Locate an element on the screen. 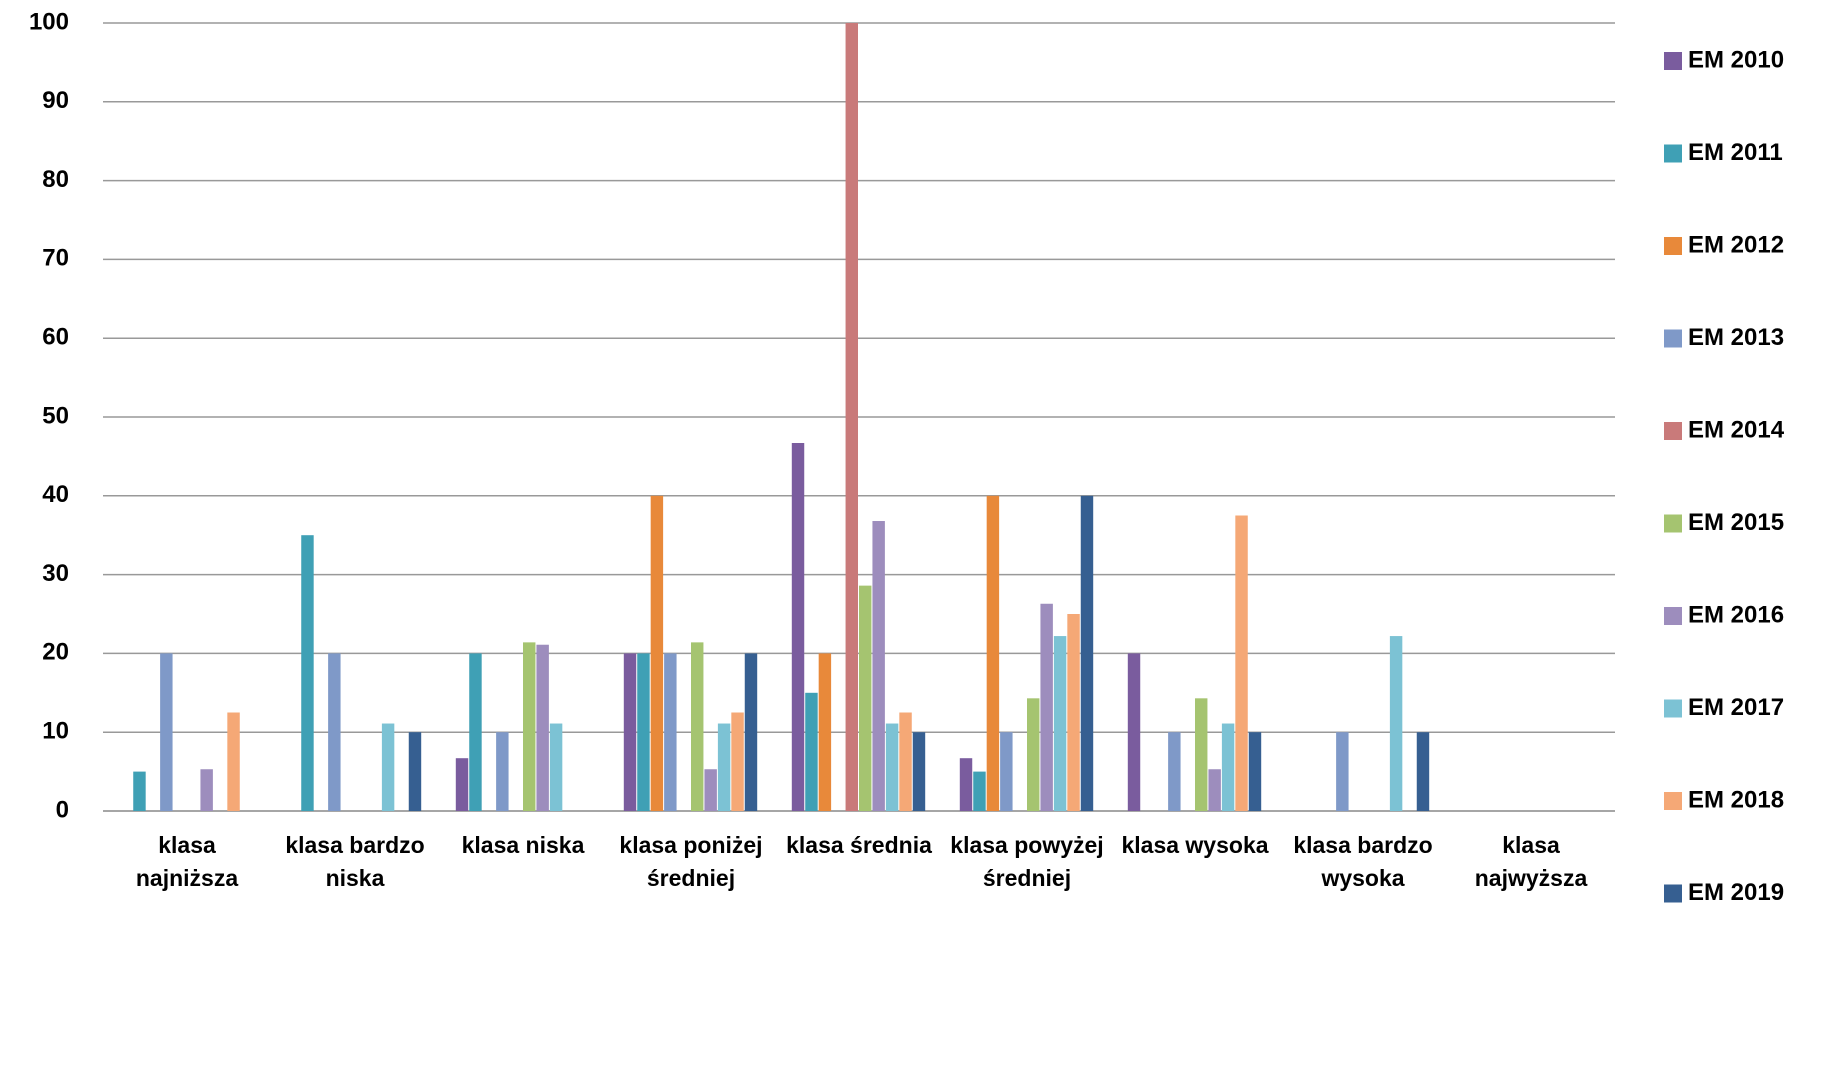 This screenshot has width=1834, height=1083. x-tick-label: klasa bardzo wysoka is located at coordinates (1363, 861).